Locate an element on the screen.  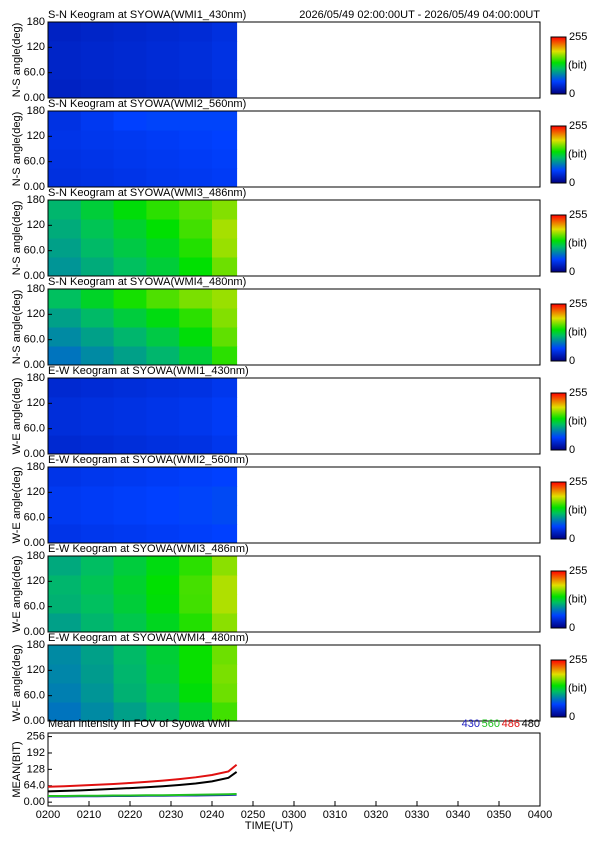
x-tick-label: 0220 is located at coordinates (130, 815).